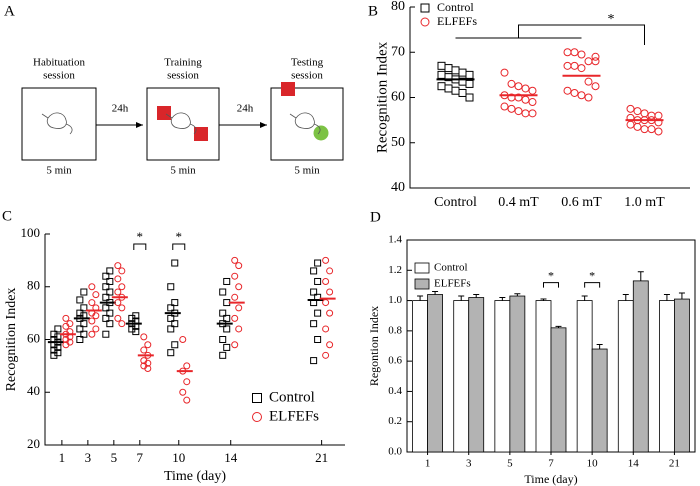 Image resolution: width=700 pixels, height=486 pixels. I want to click on mouse, so click(181, 123).